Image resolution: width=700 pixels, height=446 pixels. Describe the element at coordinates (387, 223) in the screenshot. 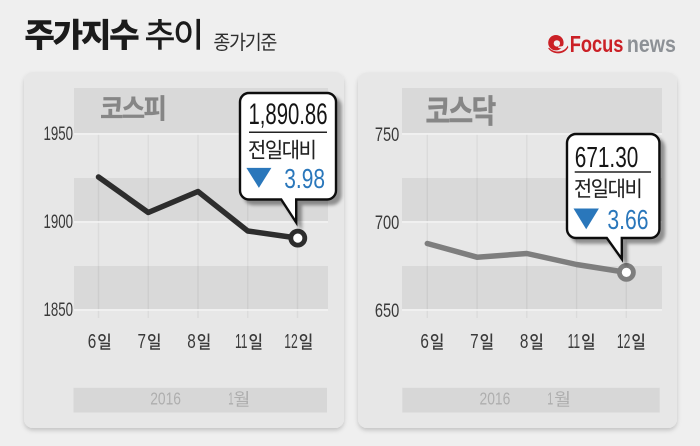

I see `svg-text: 700` at that location.